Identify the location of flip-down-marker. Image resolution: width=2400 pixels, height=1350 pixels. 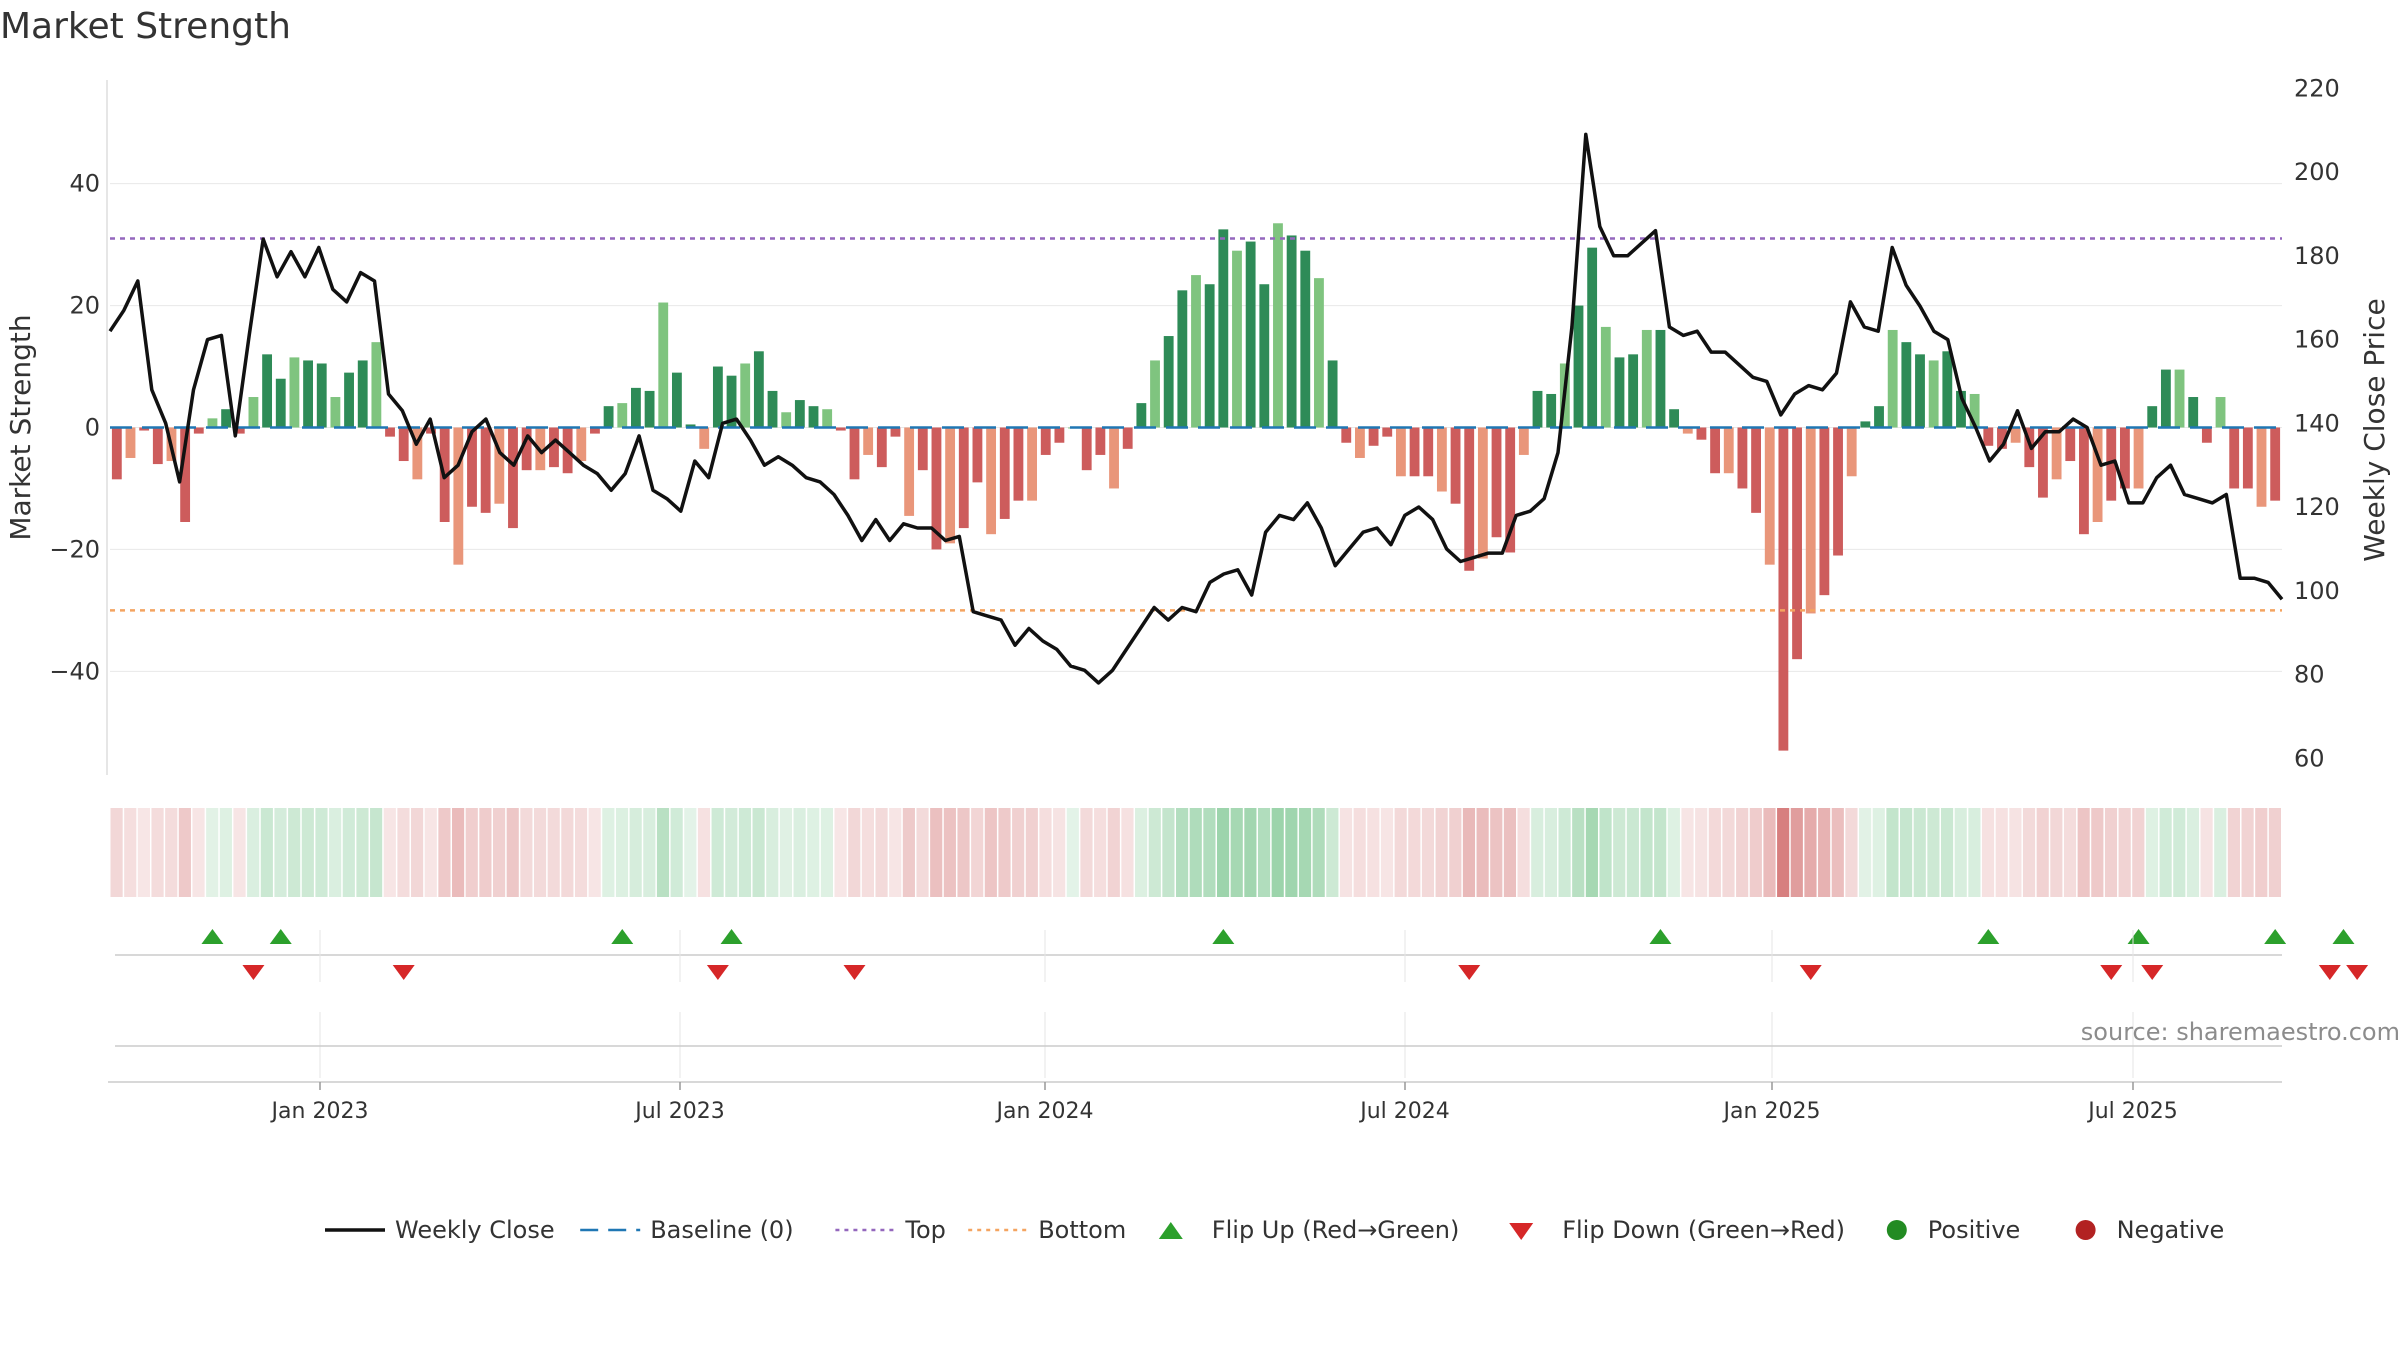
(854, 972).